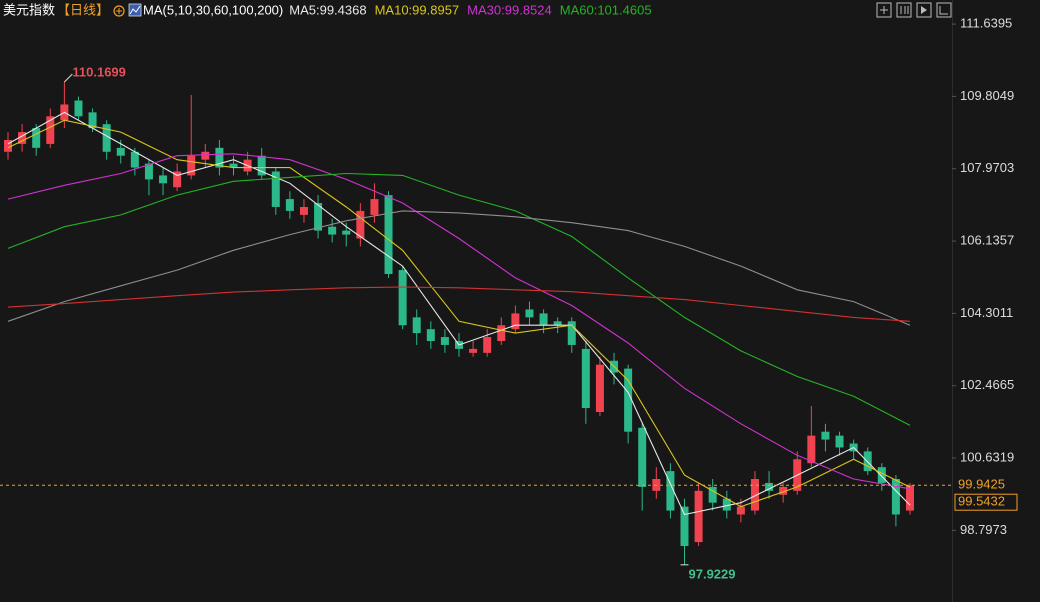  Describe the element at coordinates (983, 529) in the screenshot. I see `y-tick-label: 98.7973` at that location.